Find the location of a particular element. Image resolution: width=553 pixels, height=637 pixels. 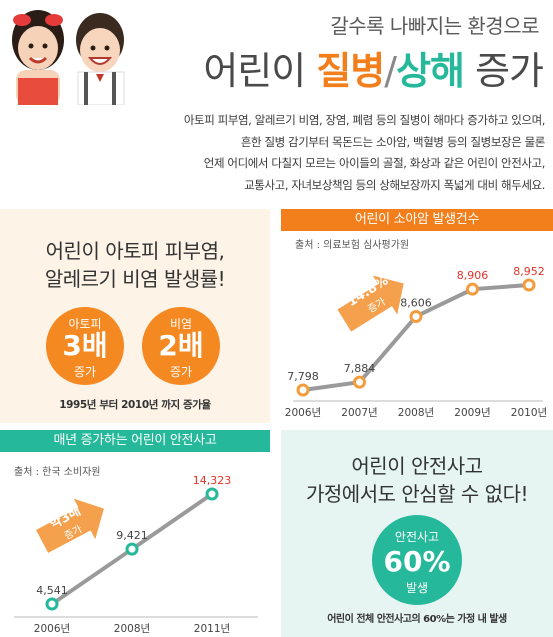

cancer-growth-arrow is located at coordinates (370, 303).